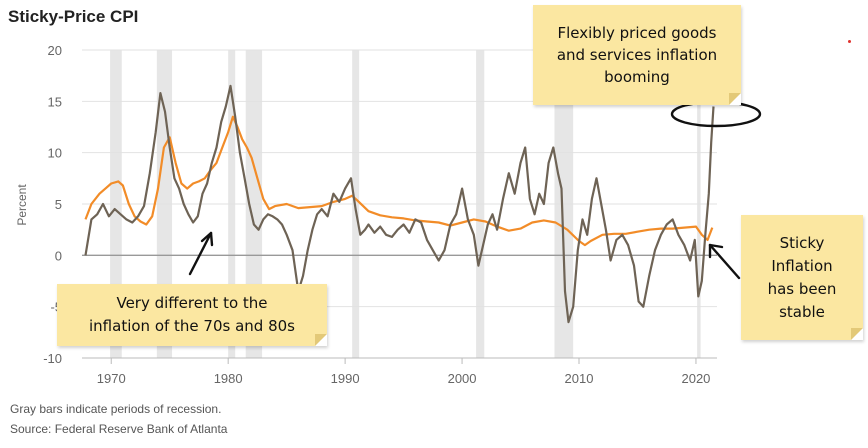 This screenshot has height=448, width=868. I want to click on red-dot, so click(849, 41).